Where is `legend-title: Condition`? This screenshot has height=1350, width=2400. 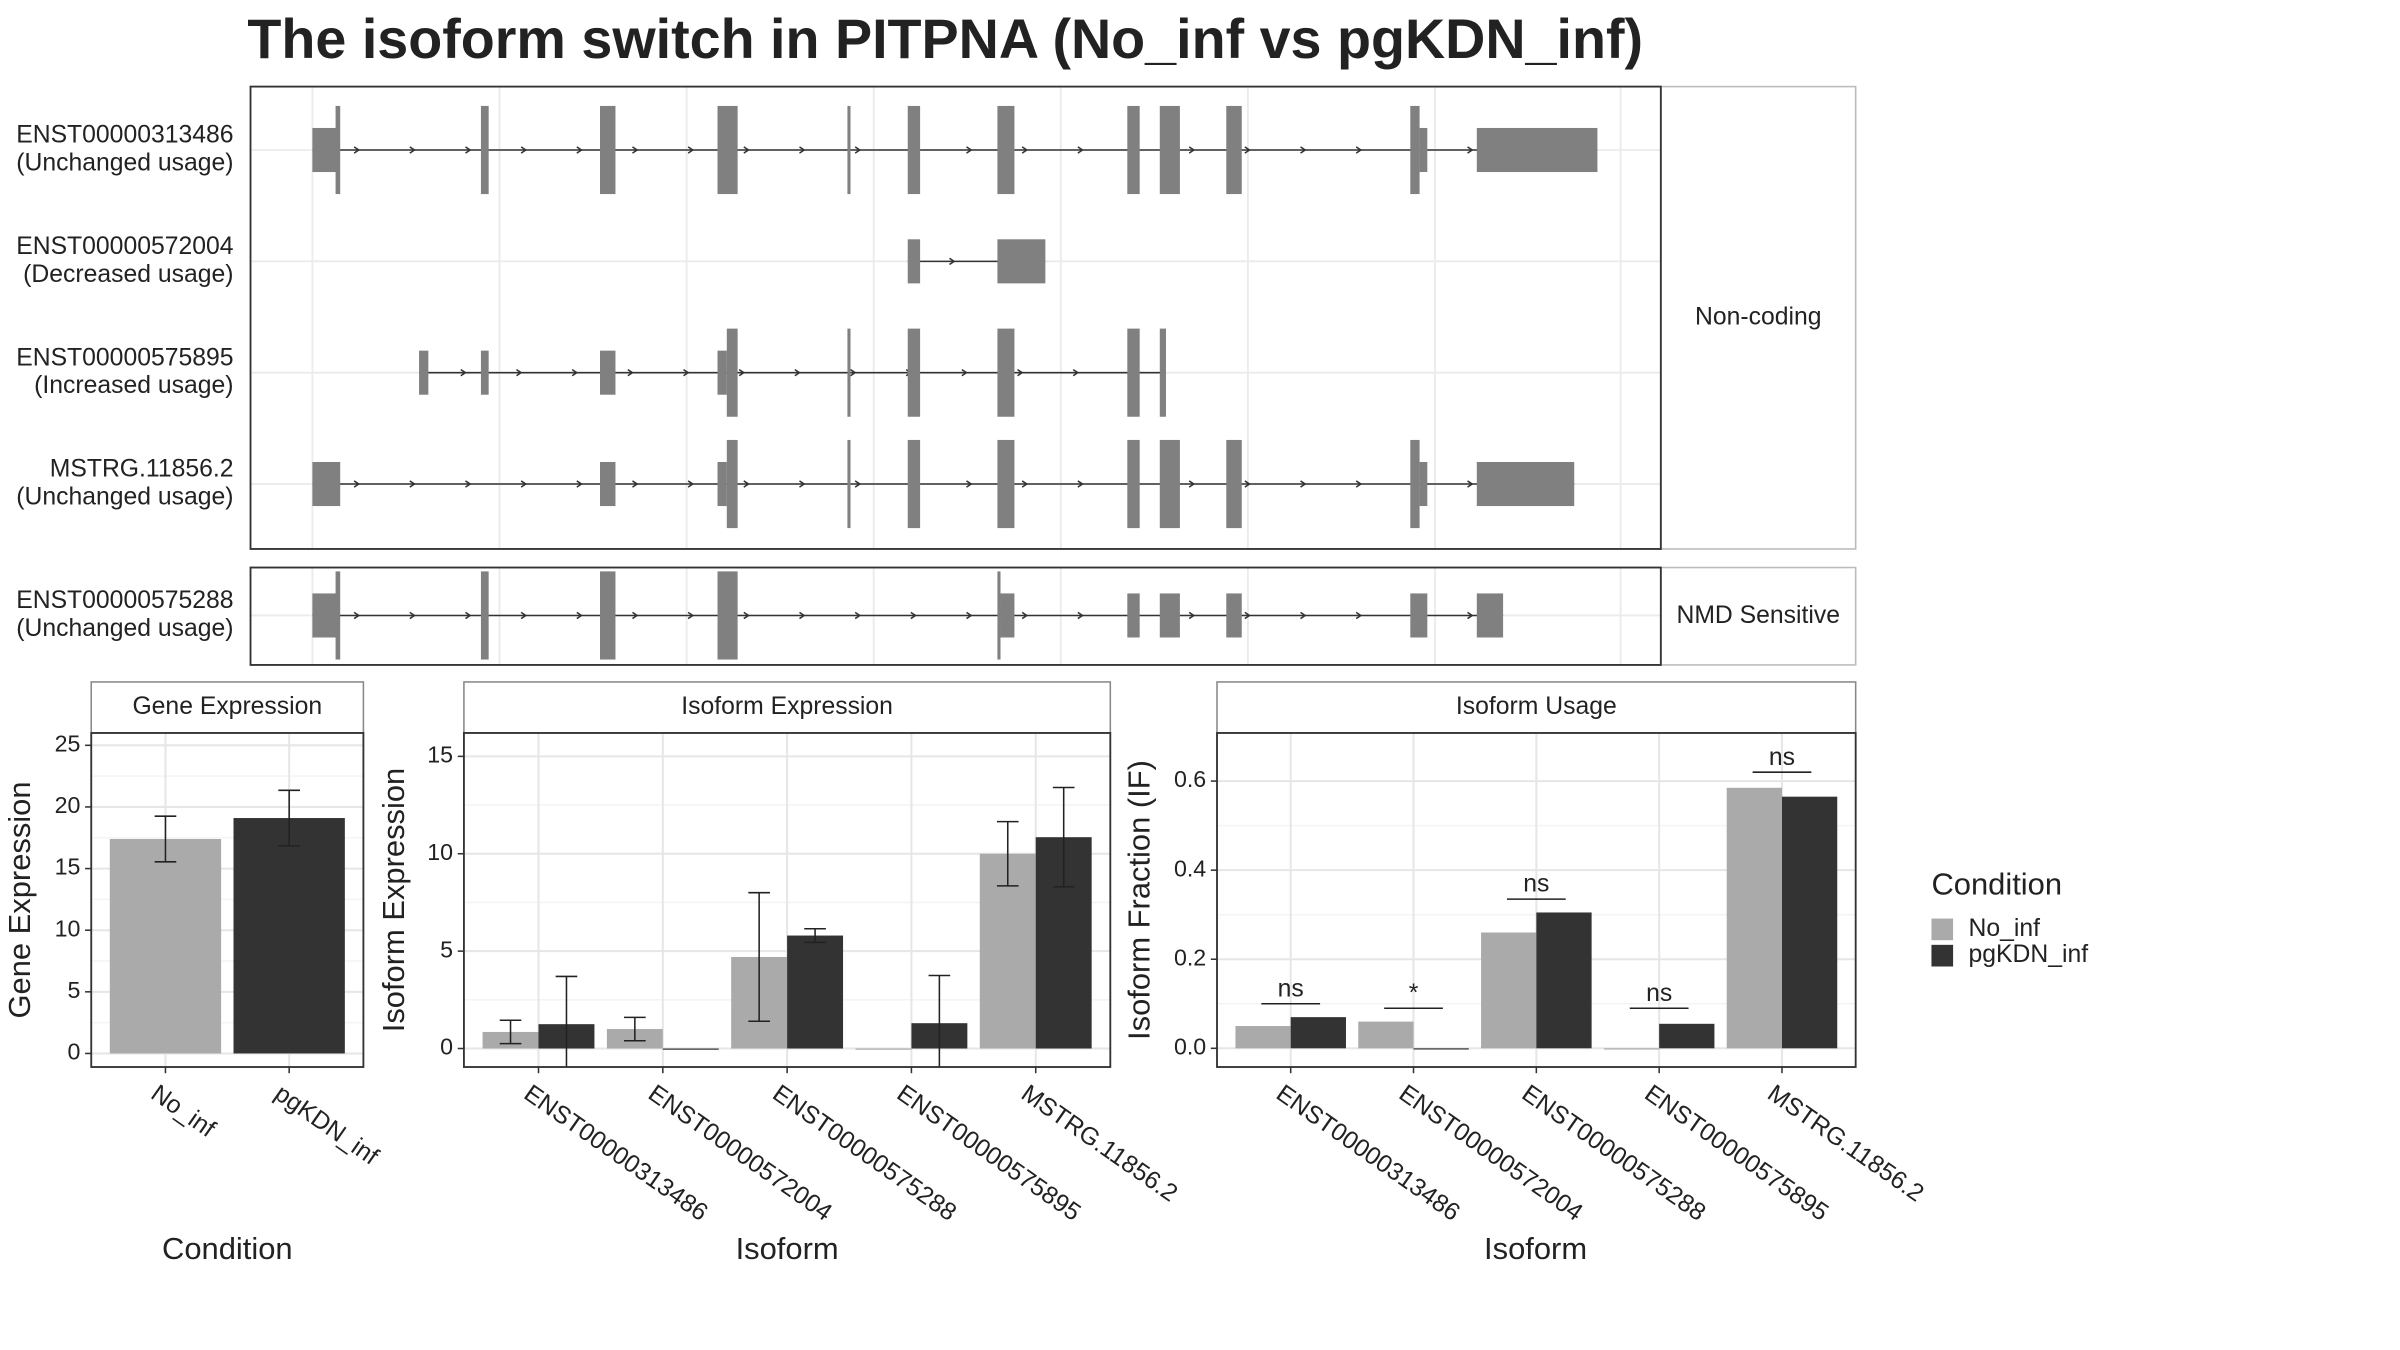
legend-title: Condition is located at coordinates (1996, 883).